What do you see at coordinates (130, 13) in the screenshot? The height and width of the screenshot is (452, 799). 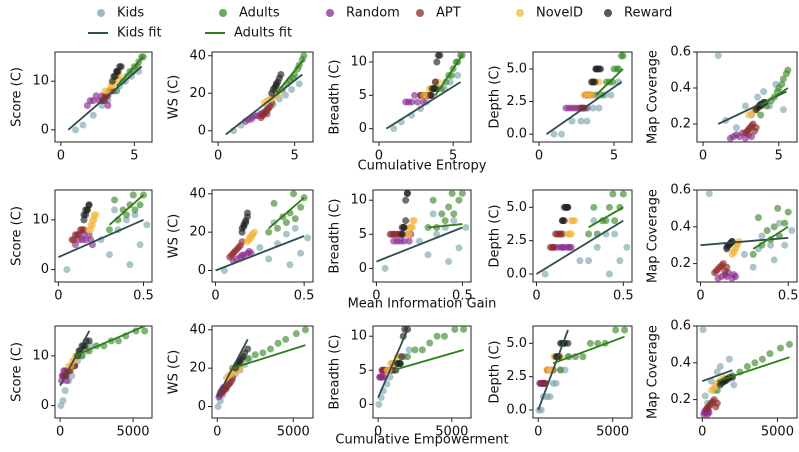 I see `legend-label: Kids` at bounding box center [130, 13].